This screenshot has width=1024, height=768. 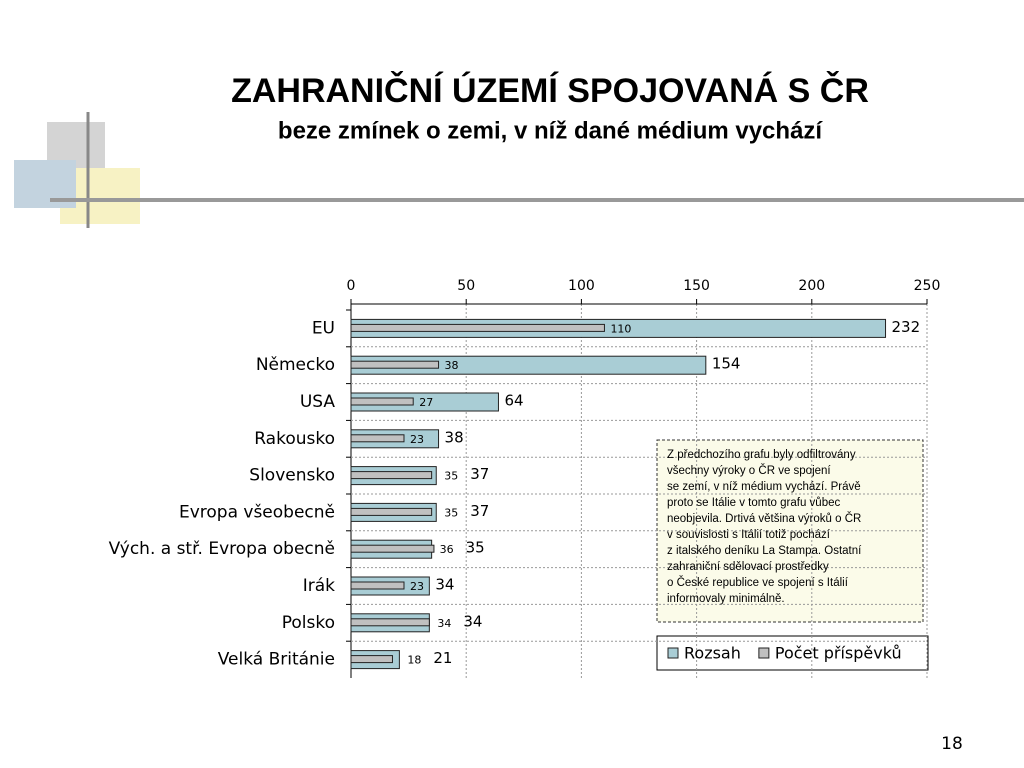 What do you see at coordinates (292, 476) in the screenshot?
I see `y-tick-label: Slovensko` at bounding box center [292, 476].